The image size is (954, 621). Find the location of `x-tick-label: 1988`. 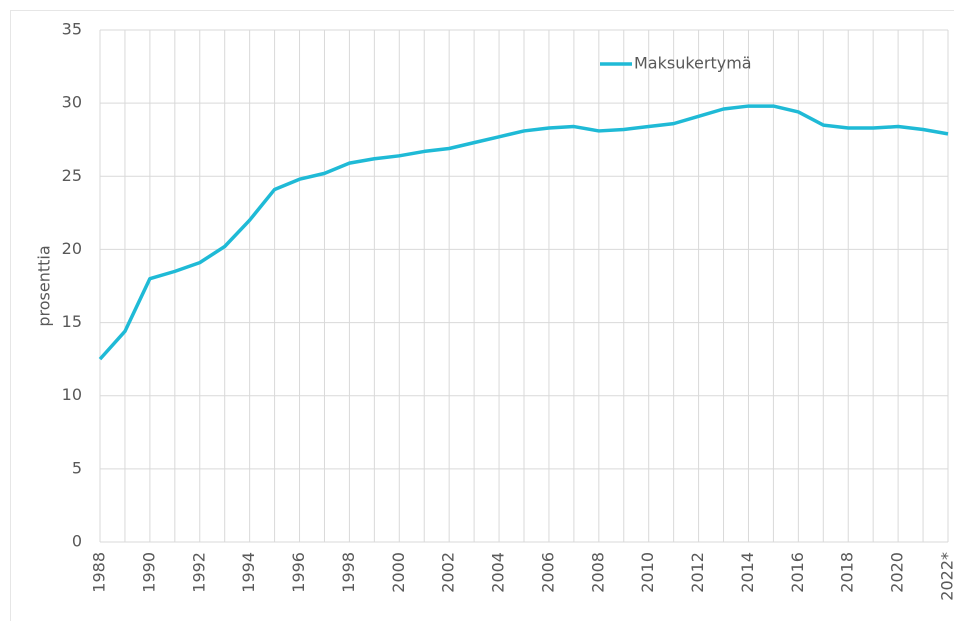

x-tick-label: 1988 is located at coordinates (99, 572).